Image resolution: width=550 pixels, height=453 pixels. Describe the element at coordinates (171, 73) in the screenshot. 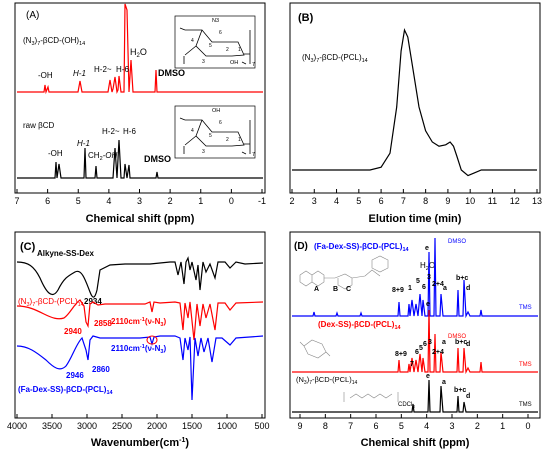

I see `panel-a-red-dmso-label: DMSO` at that location.